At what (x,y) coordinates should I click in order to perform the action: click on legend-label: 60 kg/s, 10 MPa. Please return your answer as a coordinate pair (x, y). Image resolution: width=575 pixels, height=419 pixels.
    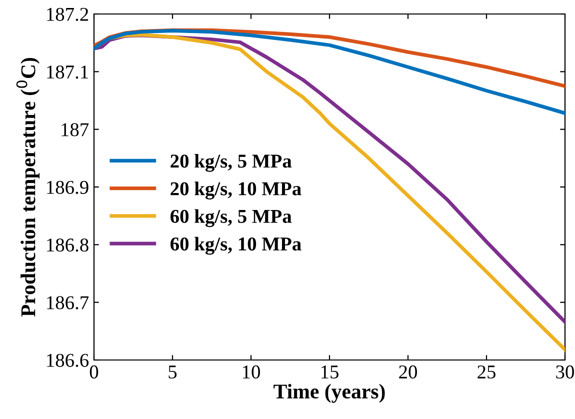
    Looking at the image, I should click on (236, 245).